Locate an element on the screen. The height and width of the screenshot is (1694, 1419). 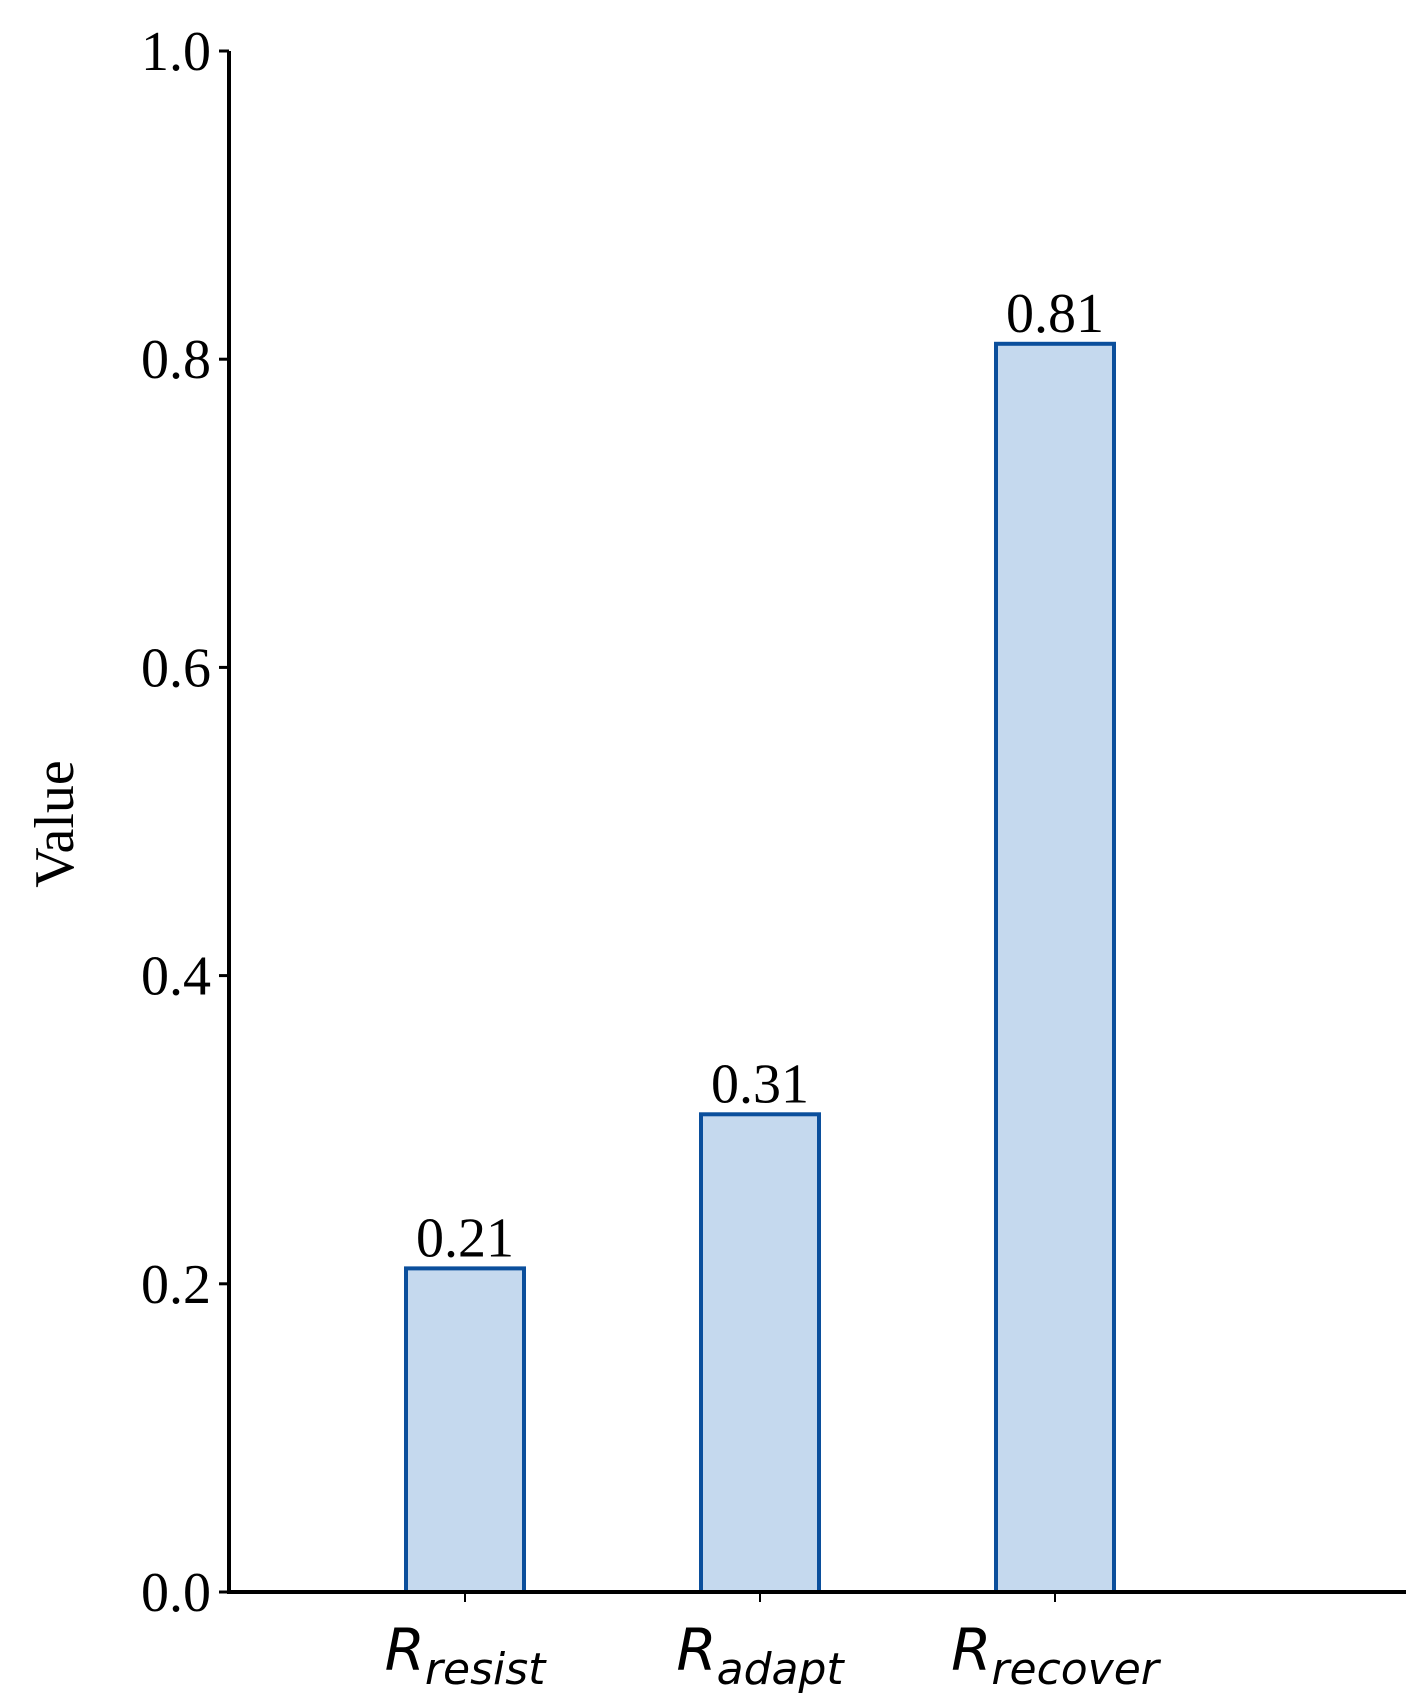
value-label: 0.81 is located at coordinates (1055, 314).